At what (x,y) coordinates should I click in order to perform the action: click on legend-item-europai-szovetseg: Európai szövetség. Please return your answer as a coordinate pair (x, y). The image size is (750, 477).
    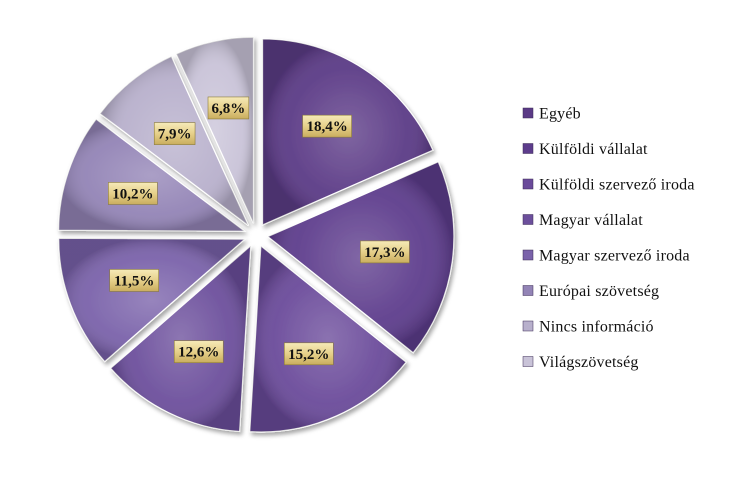
    Looking at the image, I should click on (590, 291).